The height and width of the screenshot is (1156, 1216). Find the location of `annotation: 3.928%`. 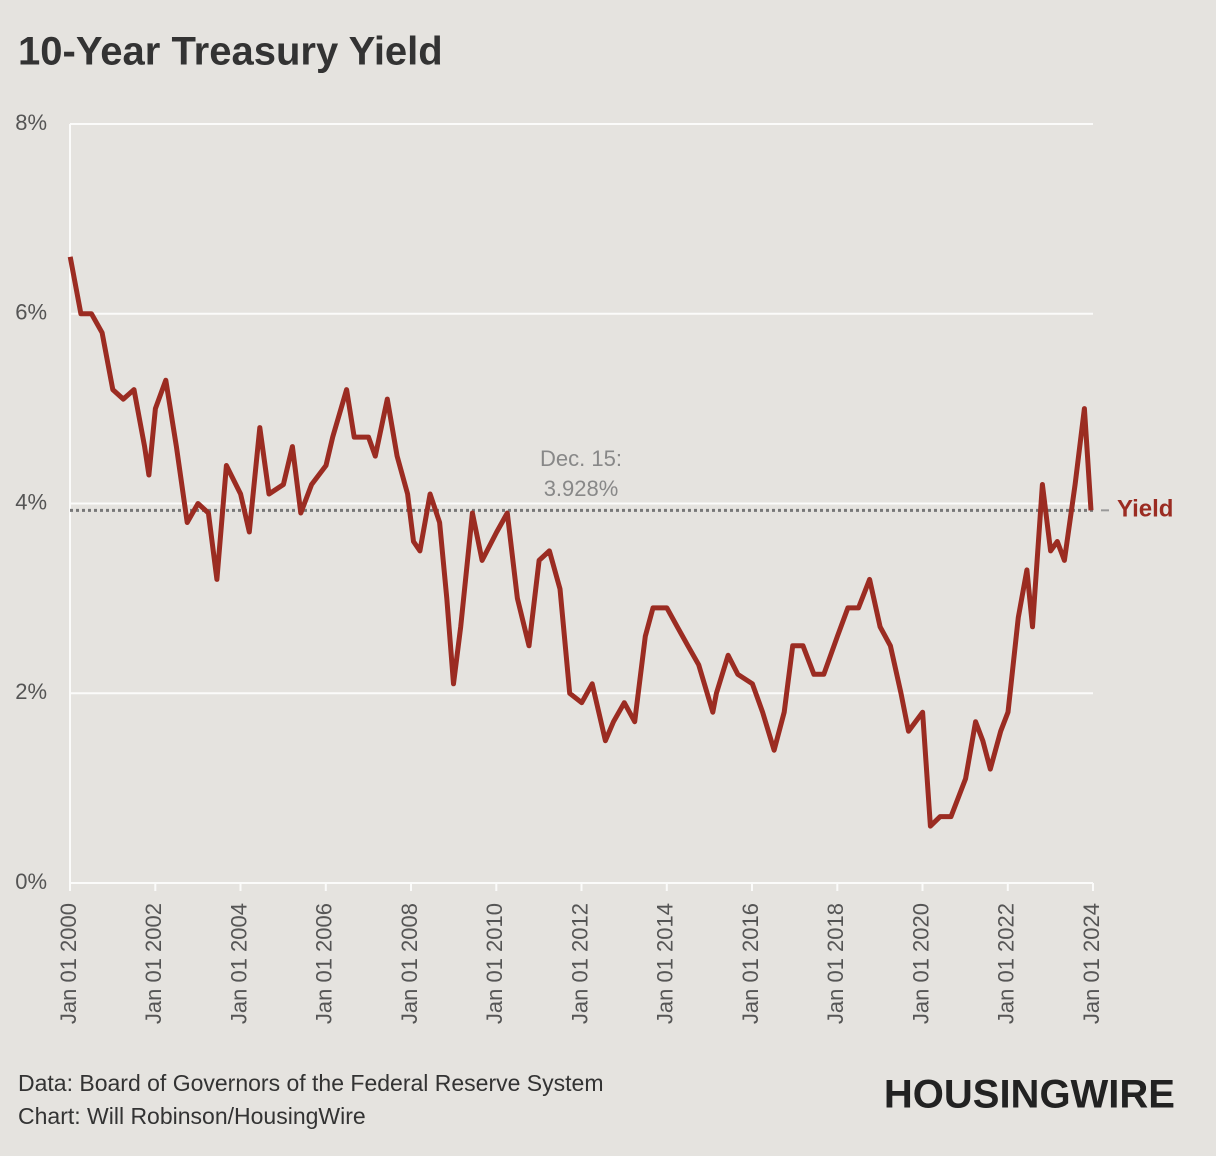

annotation: 3.928% is located at coordinates (581, 488).